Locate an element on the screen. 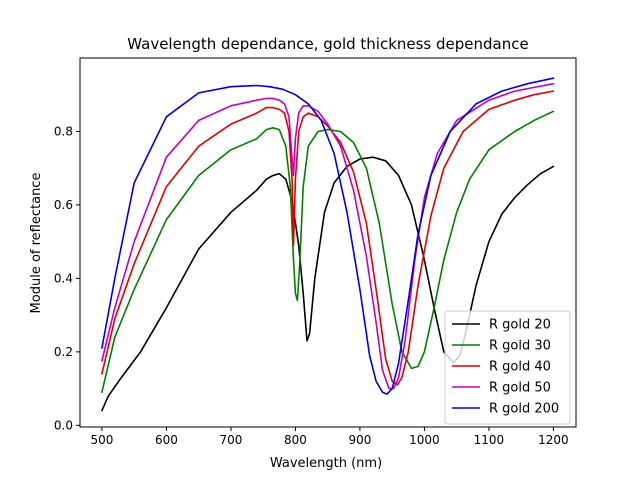 The width and height of the screenshot is (640, 484). x-tick-label: 1200 is located at coordinates (553, 440).